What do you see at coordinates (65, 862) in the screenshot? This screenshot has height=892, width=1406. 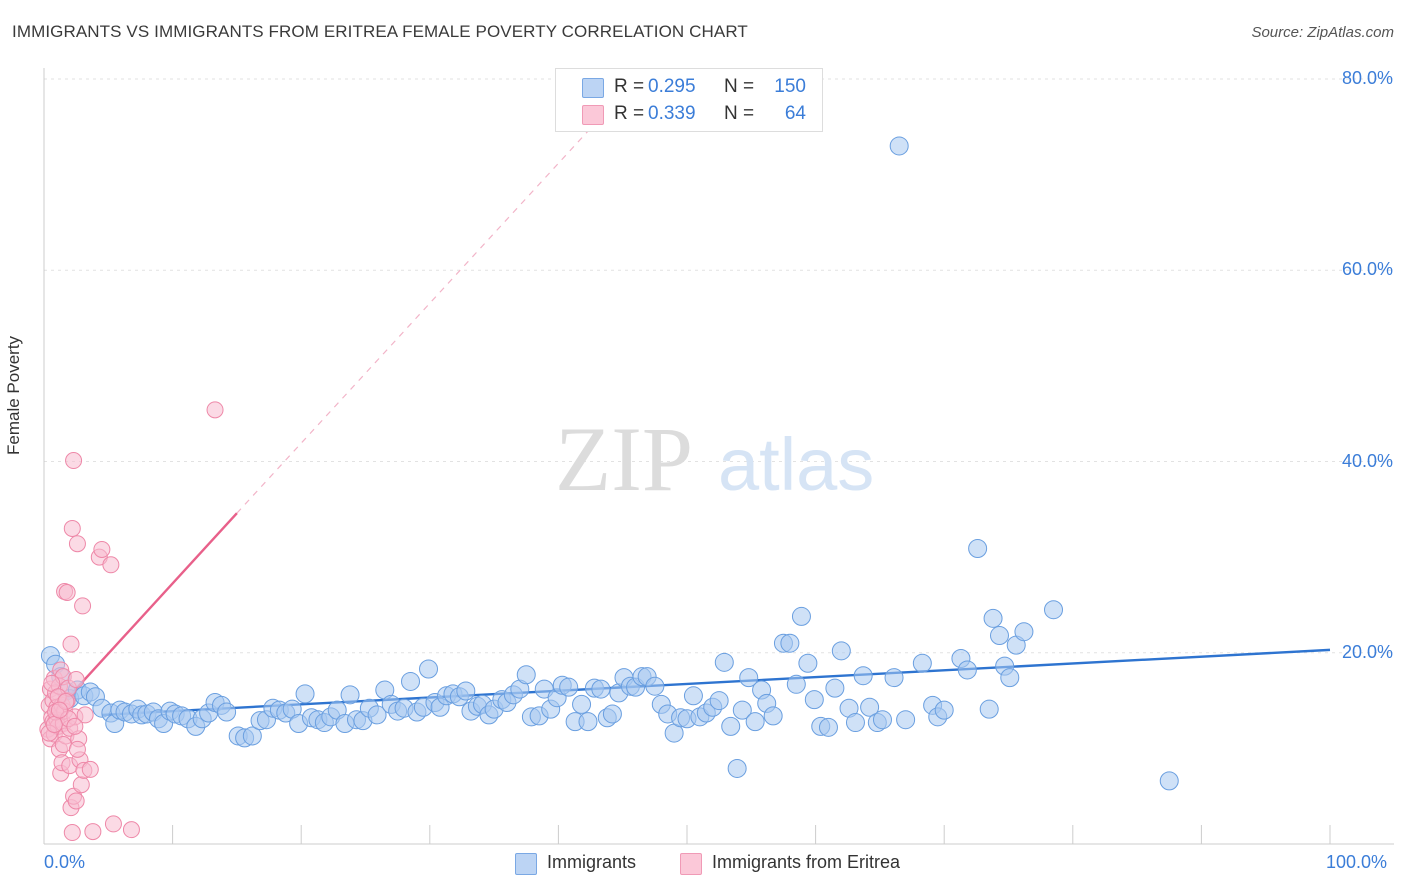 I see `x-min-label: 0.0%` at bounding box center [65, 862].